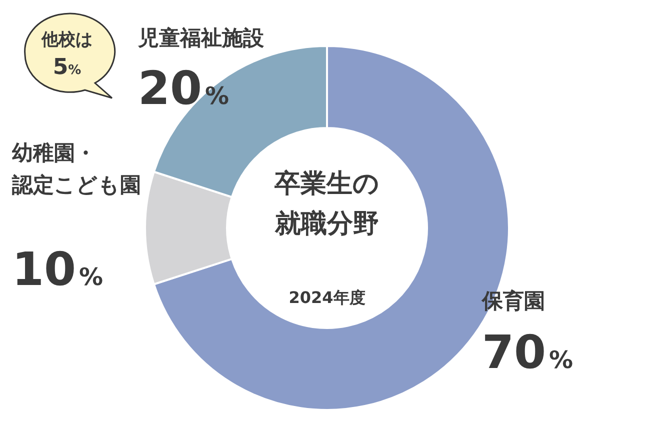 The height and width of the screenshot is (440, 650). I want to click on data-label: 20%, so click(184, 88).